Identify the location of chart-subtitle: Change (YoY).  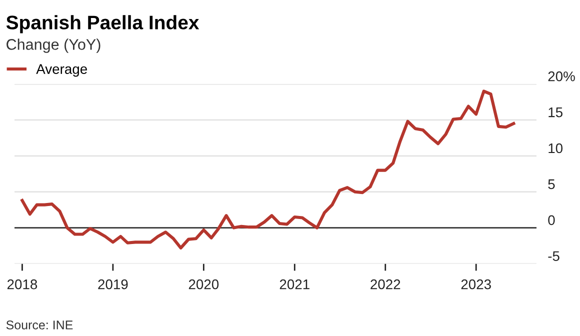
(53, 45).